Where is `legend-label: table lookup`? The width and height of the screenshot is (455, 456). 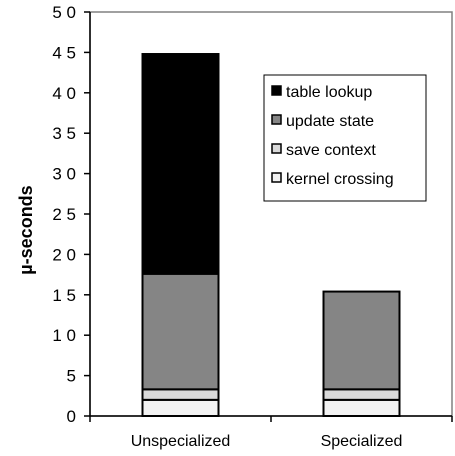 legend-label: table lookup is located at coordinates (329, 92).